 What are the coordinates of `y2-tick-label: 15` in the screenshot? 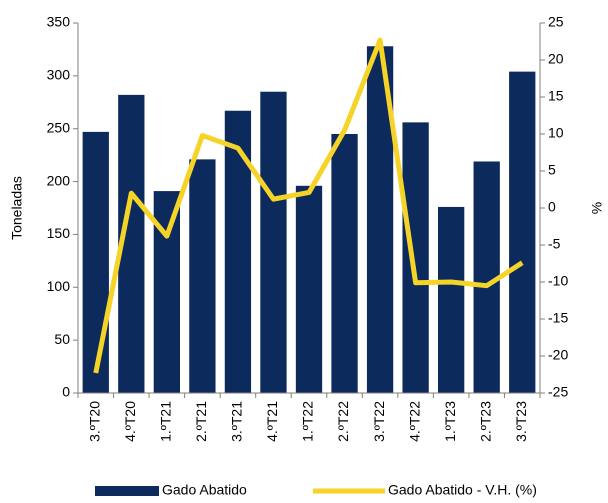 It's located at (556, 96).